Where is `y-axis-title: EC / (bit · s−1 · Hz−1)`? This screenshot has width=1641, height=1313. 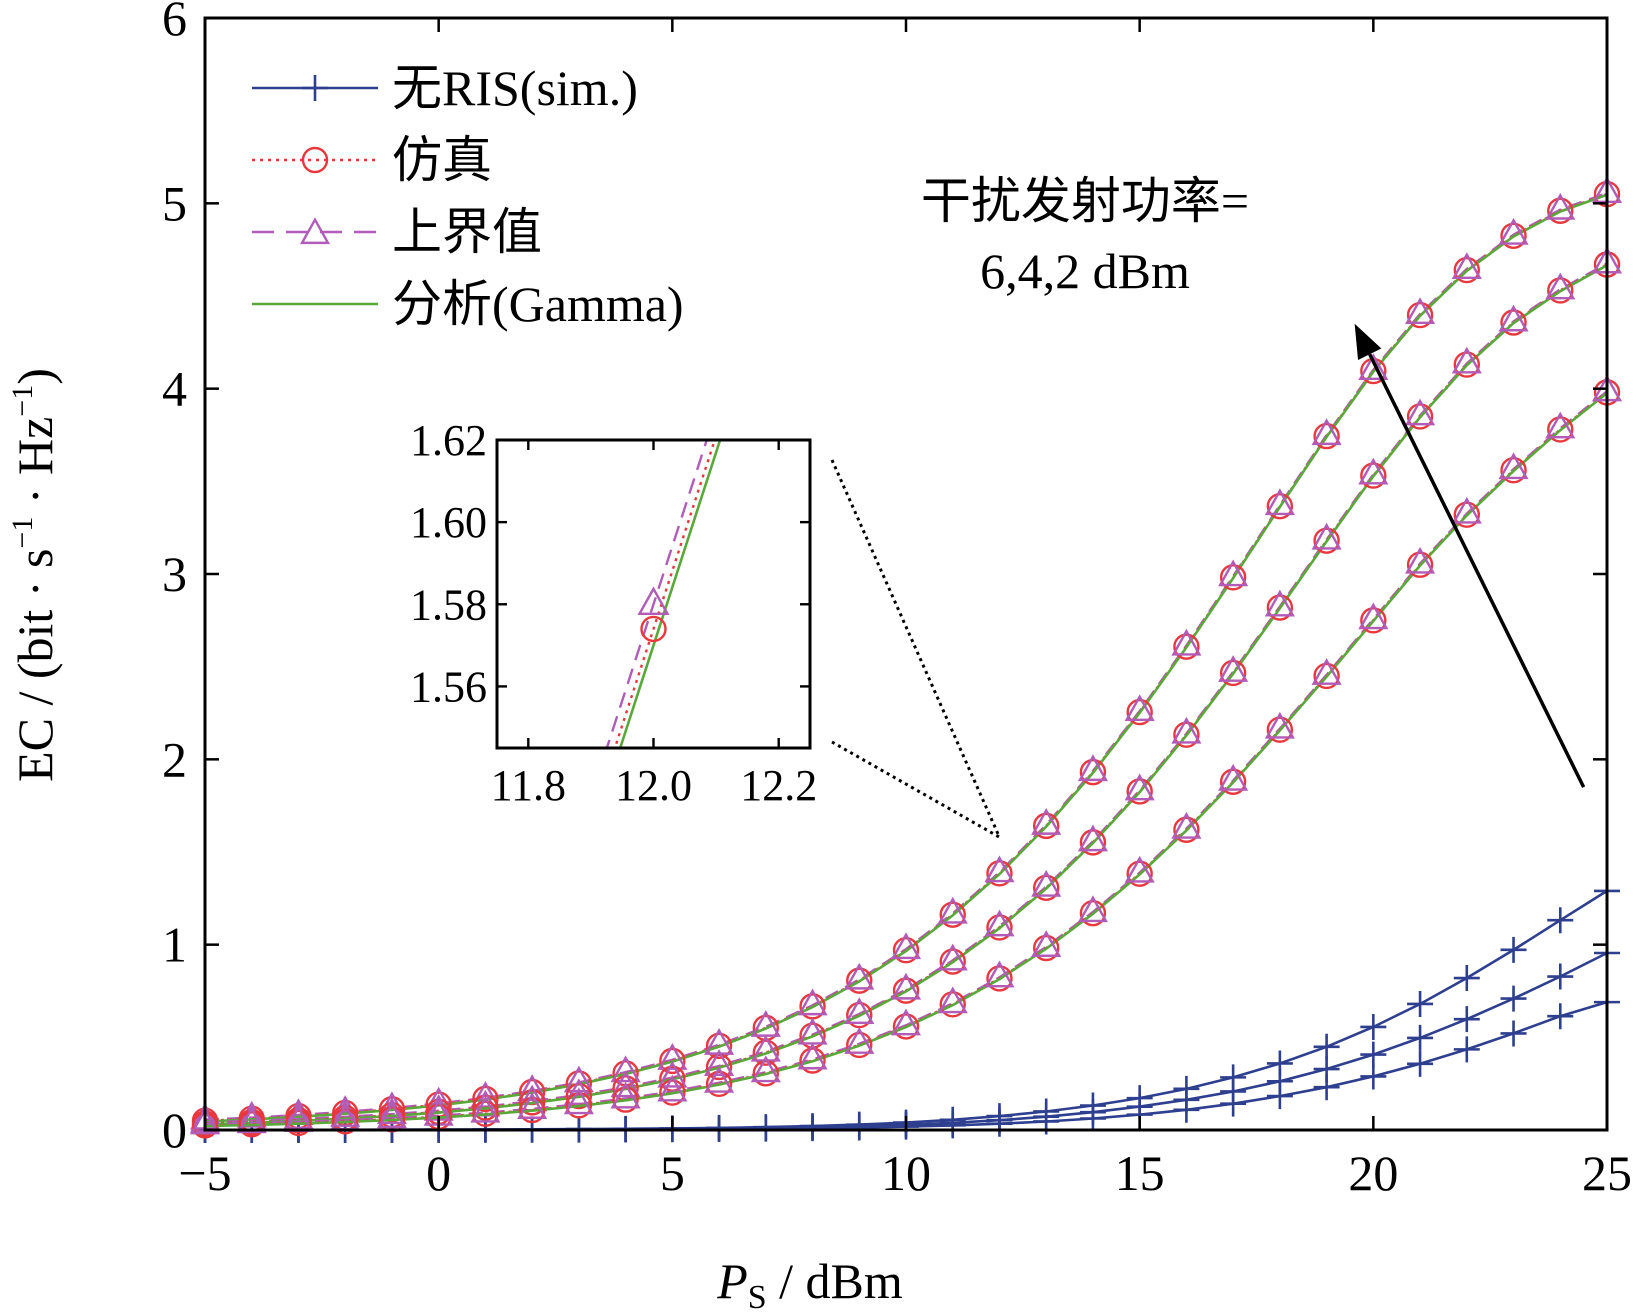 y-axis-title: EC / (bit · s−1 · Hz−1) is located at coordinates (34, 575).